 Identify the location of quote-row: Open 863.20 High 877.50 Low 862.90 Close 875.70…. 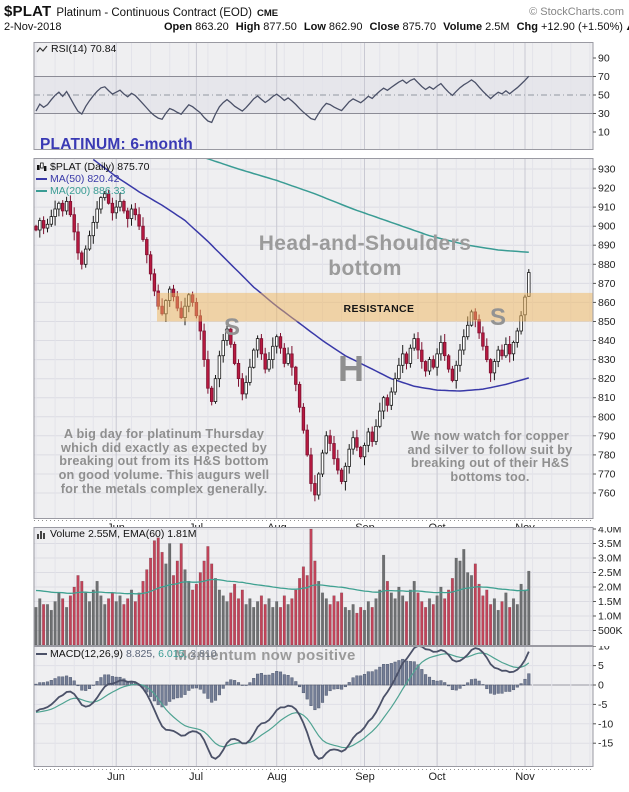
(390, 27).